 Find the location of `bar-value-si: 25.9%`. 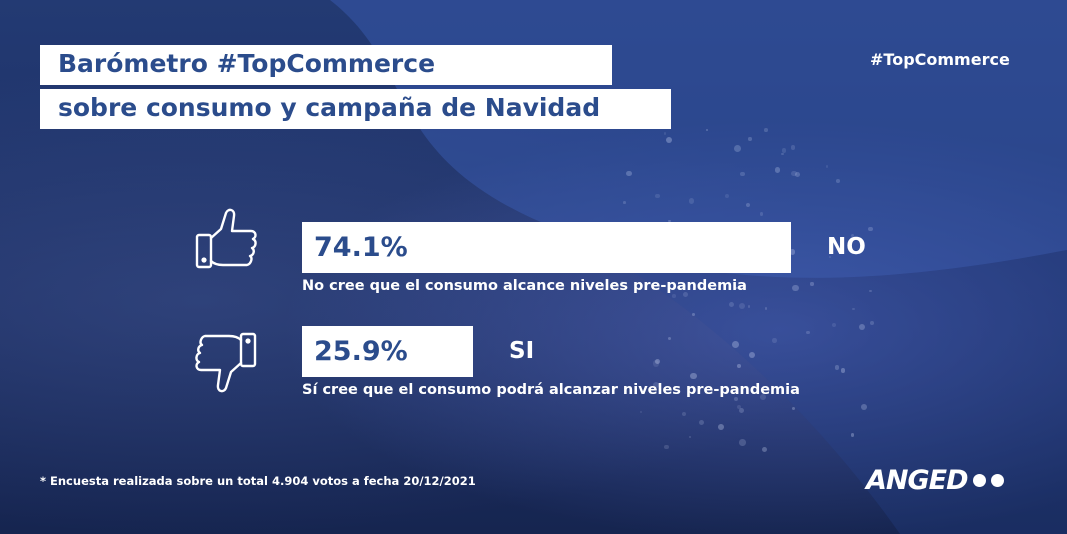

bar-value-si: 25.9% is located at coordinates (361, 351).